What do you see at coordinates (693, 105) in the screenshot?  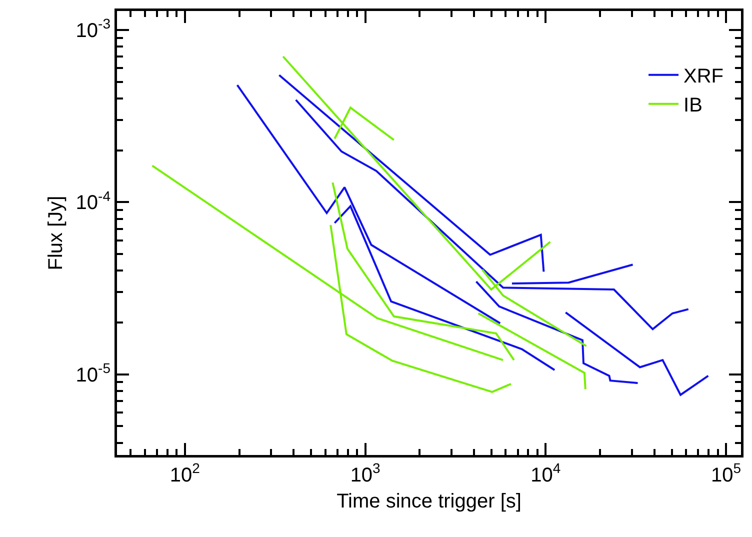 I see `legend-label: IB` at bounding box center [693, 105].